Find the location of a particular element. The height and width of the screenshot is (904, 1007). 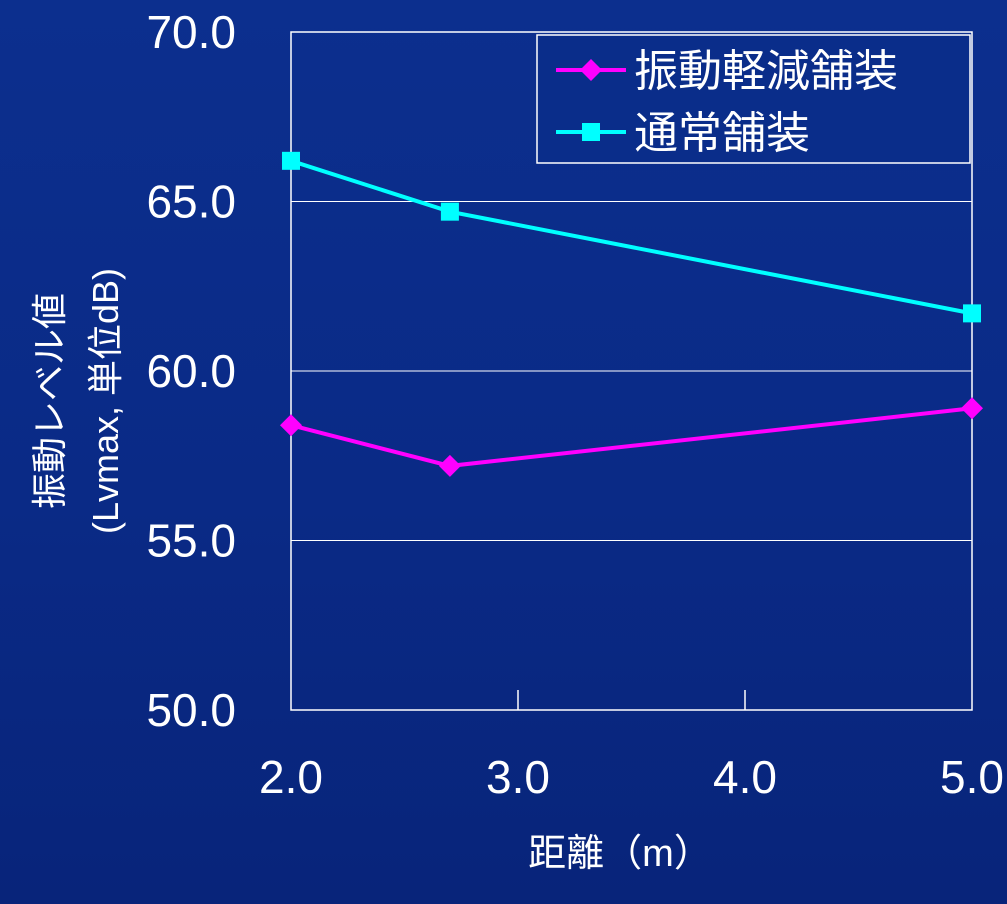

y-axis-title-line-1: 振動レベル値 is located at coordinates (49, 401).